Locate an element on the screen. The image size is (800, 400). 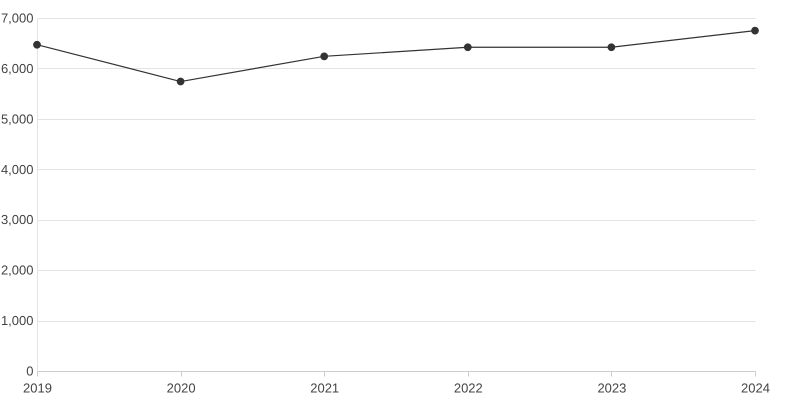
y-tick-label: 3,000 is located at coordinates (17, 220).